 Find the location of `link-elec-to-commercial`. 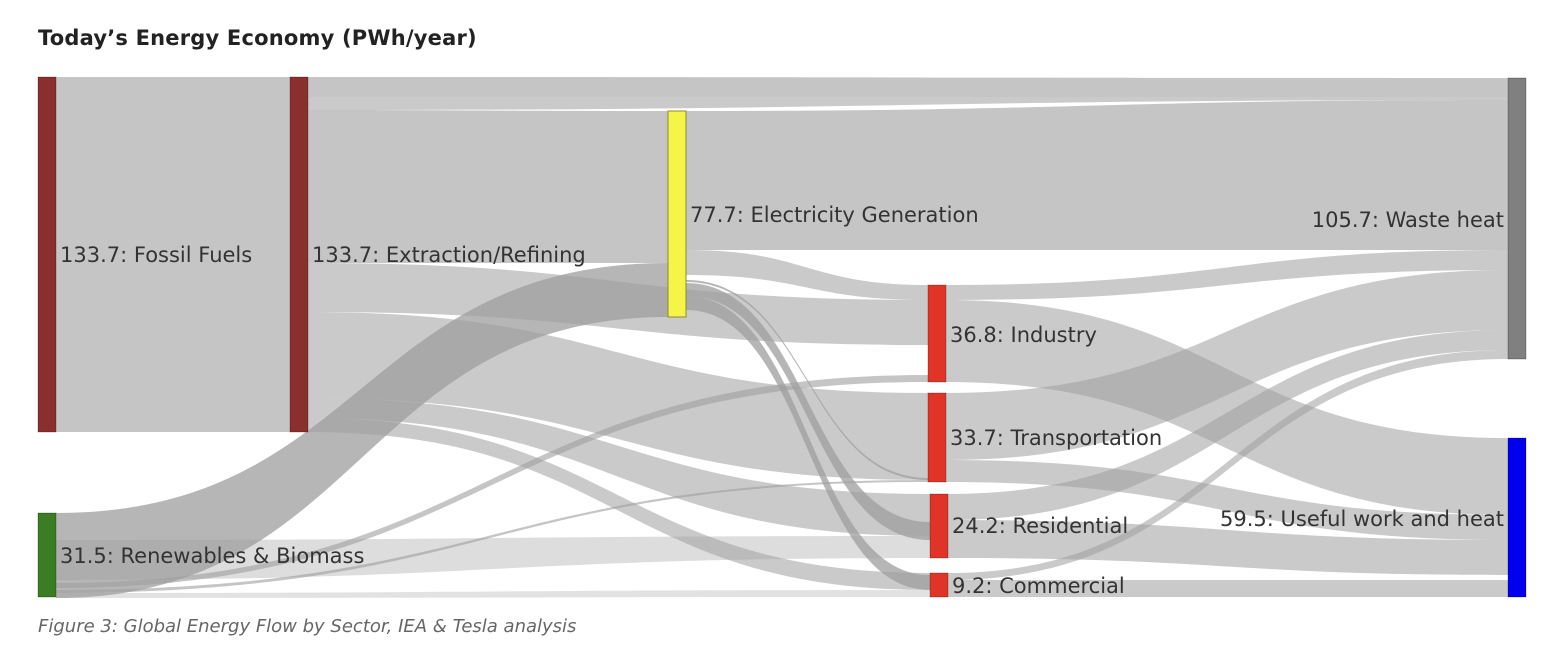

link-elec-to-commercial is located at coordinates (808, 443).